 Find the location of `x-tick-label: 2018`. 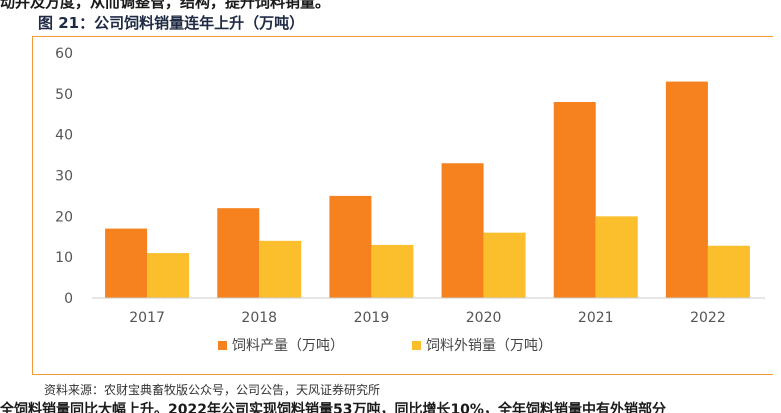

x-tick-label: 2018 is located at coordinates (259, 318).